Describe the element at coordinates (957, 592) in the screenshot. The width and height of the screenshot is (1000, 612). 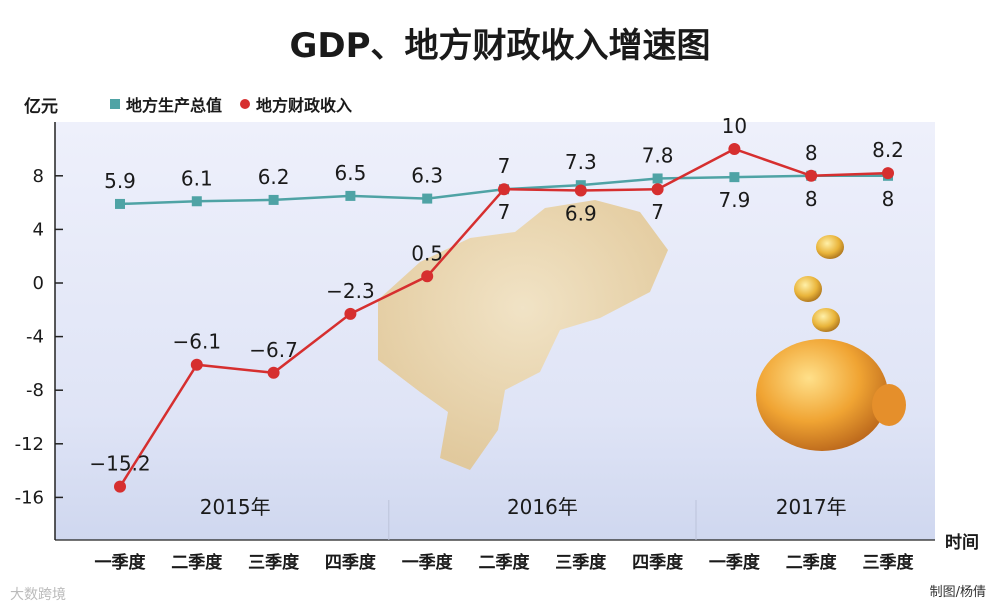
I see `credit-text: 制图/杨倩` at that location.